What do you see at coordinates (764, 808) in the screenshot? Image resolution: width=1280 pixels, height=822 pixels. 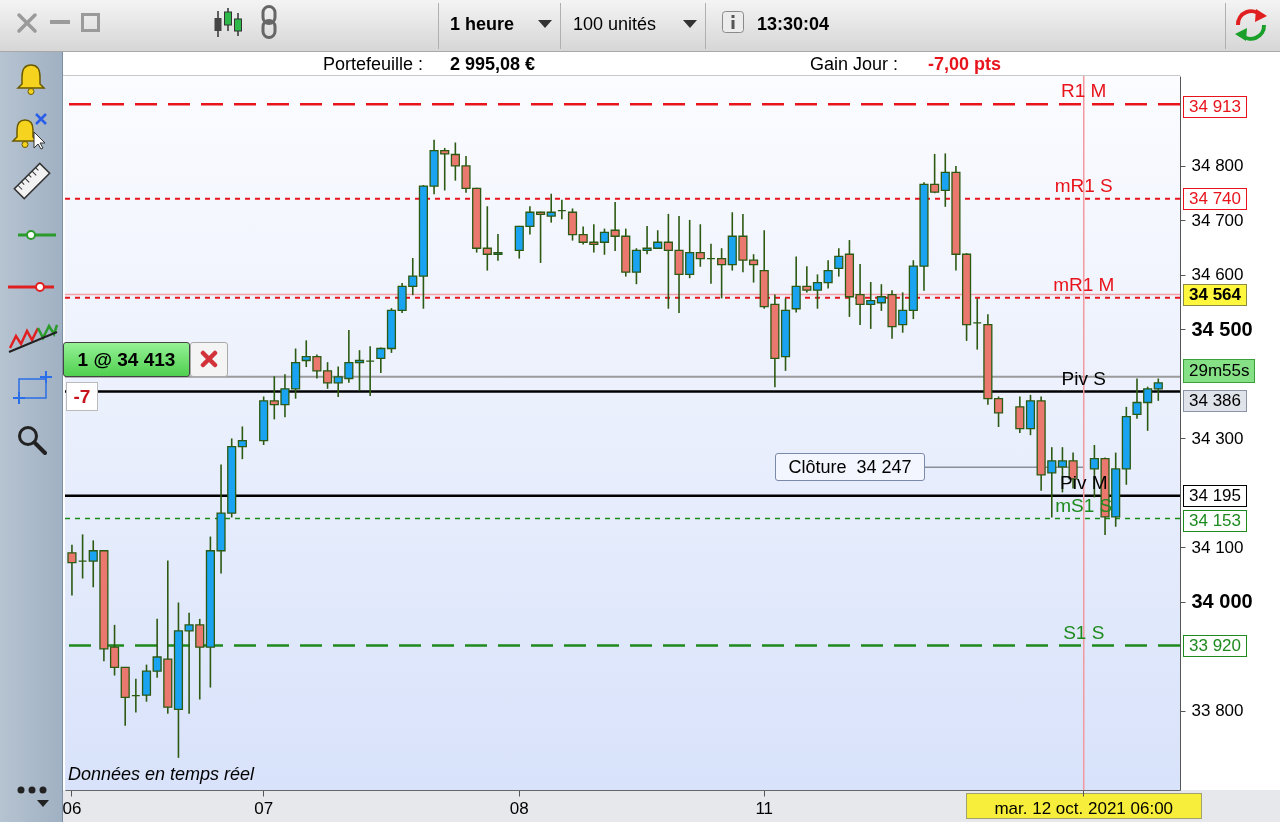 I see `x-tick-label: 11` at bounding box center [764, 808].